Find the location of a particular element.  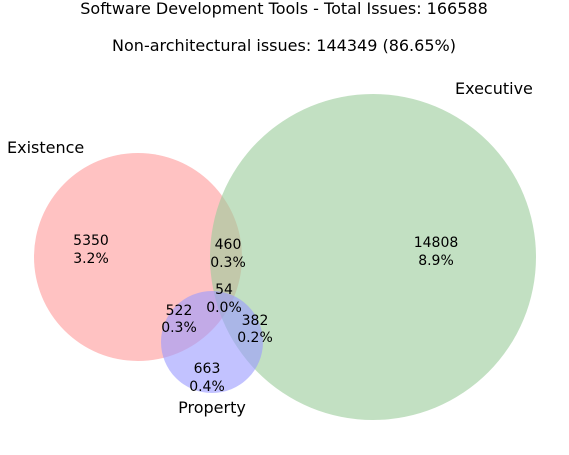

region-count-existence-executive: 460 is located at coordinates (228, 245).